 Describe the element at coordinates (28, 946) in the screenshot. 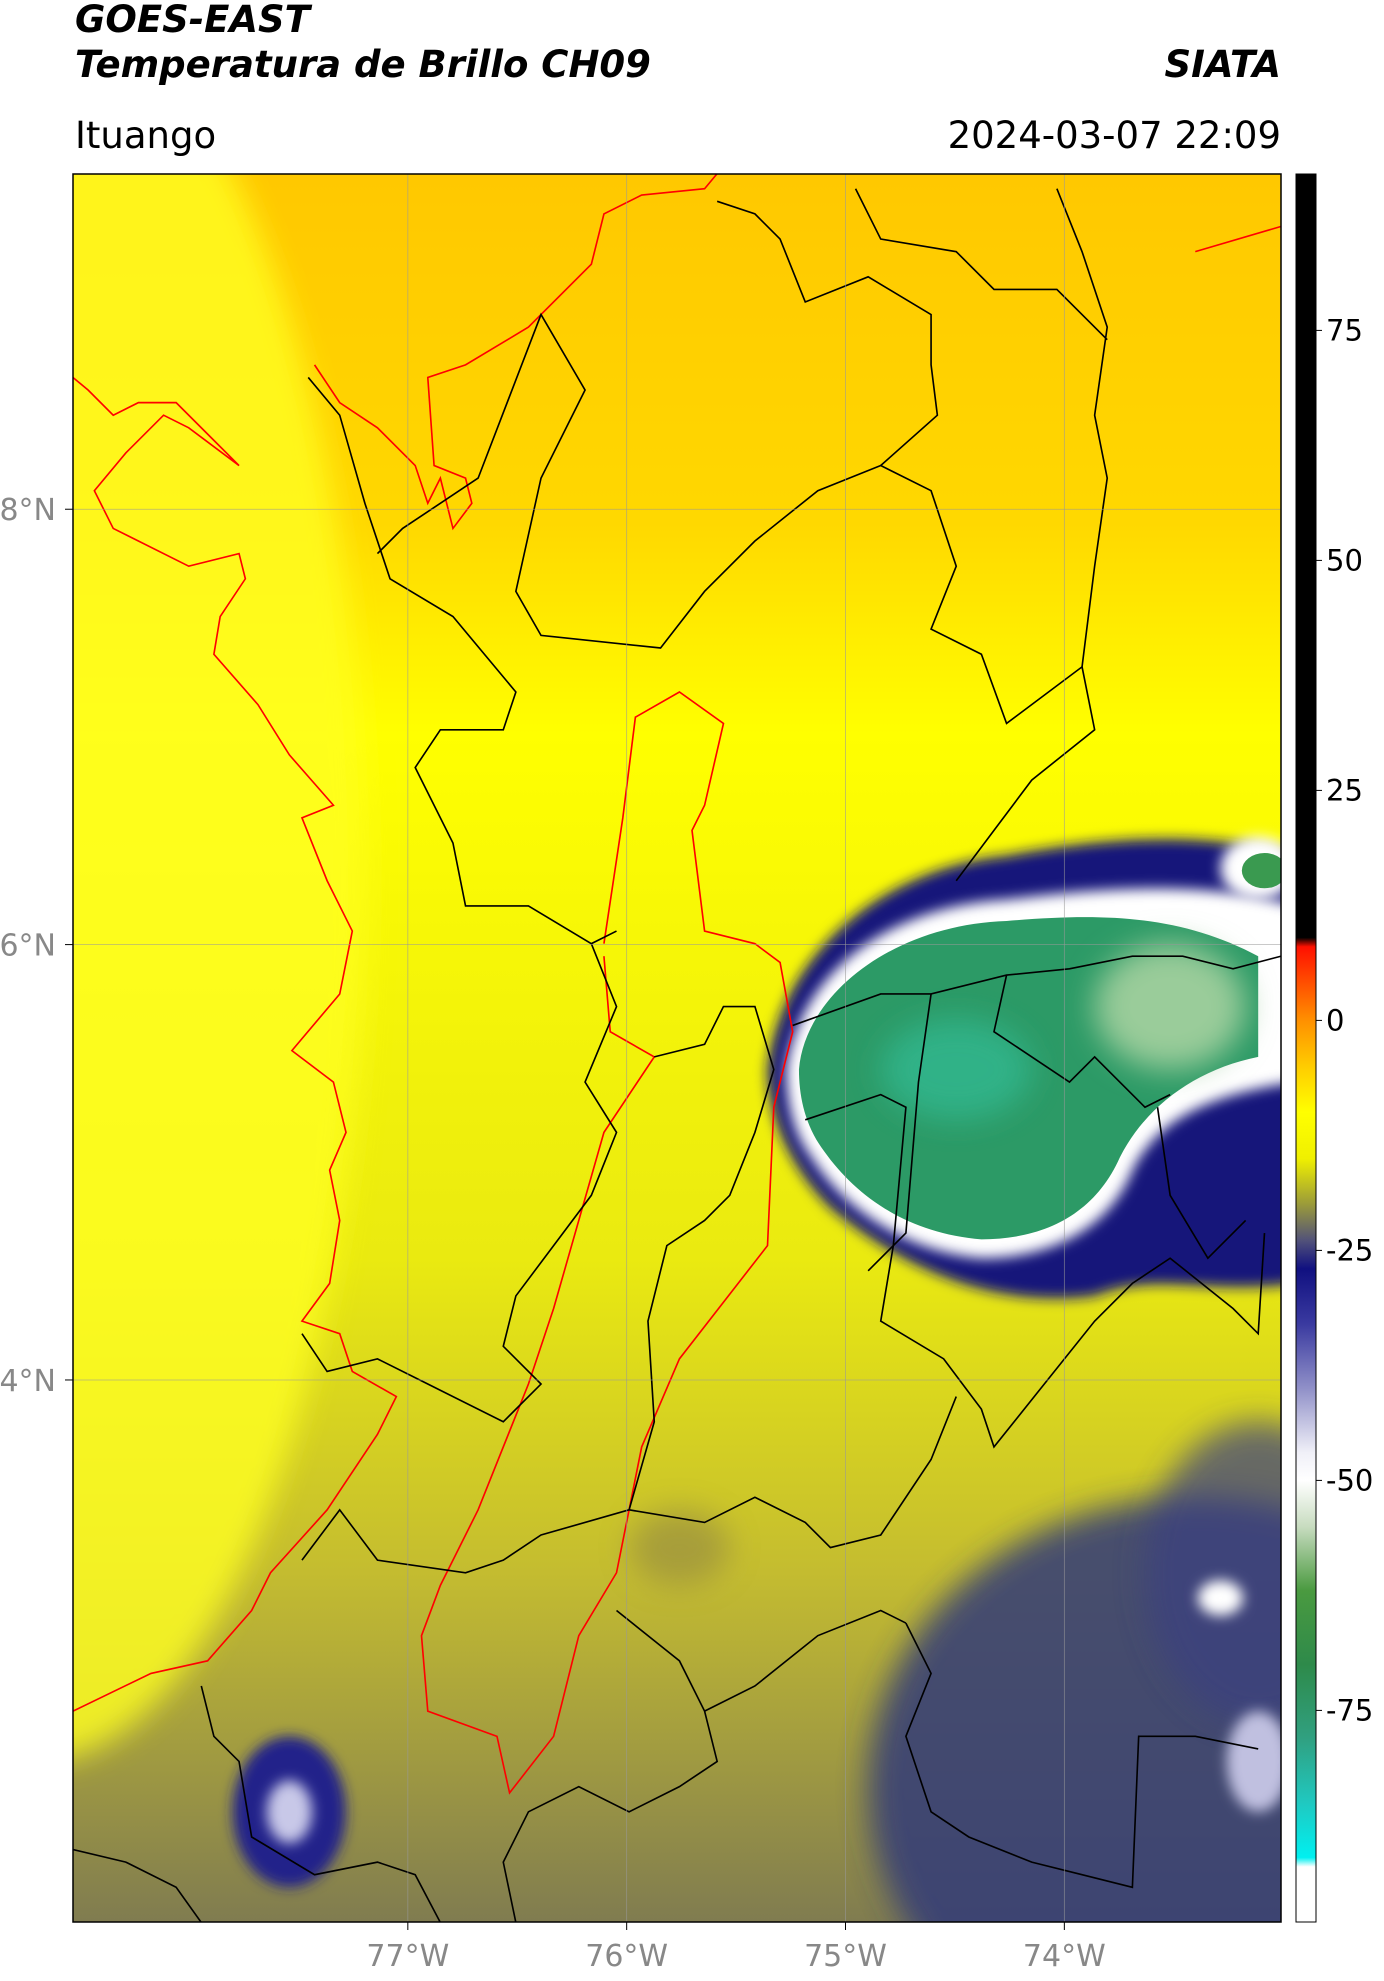

I see `y-tick-label: 6°N` at that location.